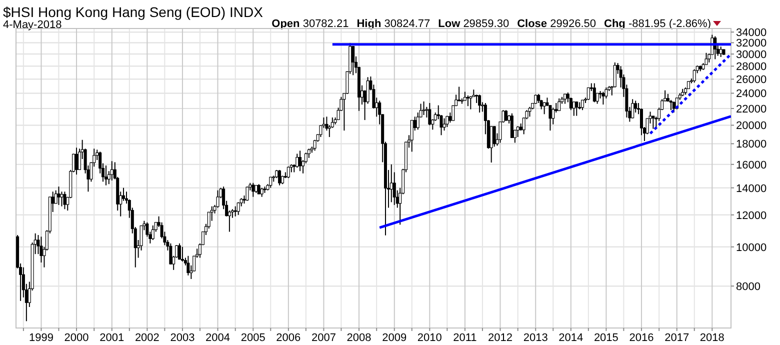  Describe the element at coordinates (133, 12) in the screenshot. I see `chart-title: $HSI Hong Kong Hang Seng (EOD) INDX` at that location.